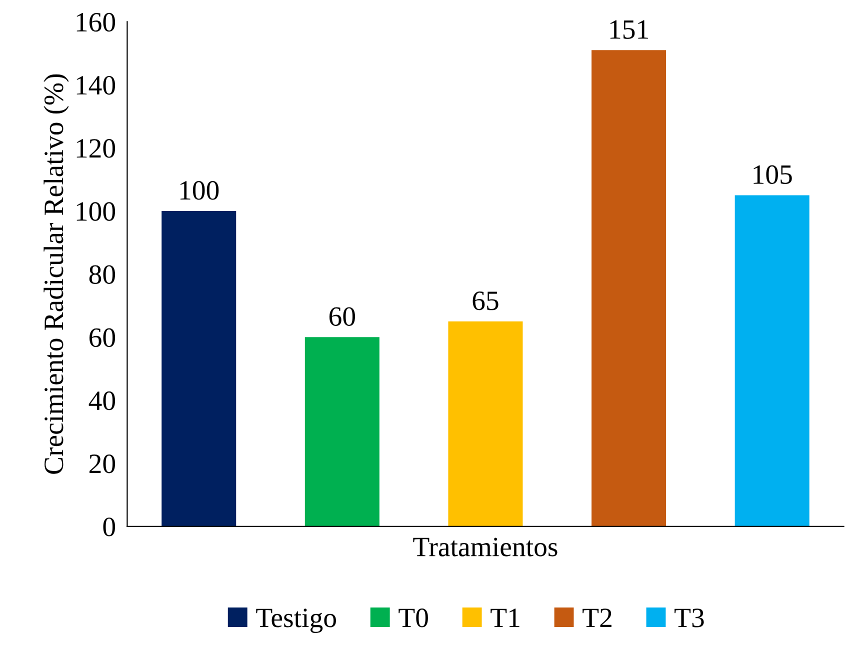  Describe the element at coordinates (773, 174) in the screenshot. I see `data-label: 105` at that location.